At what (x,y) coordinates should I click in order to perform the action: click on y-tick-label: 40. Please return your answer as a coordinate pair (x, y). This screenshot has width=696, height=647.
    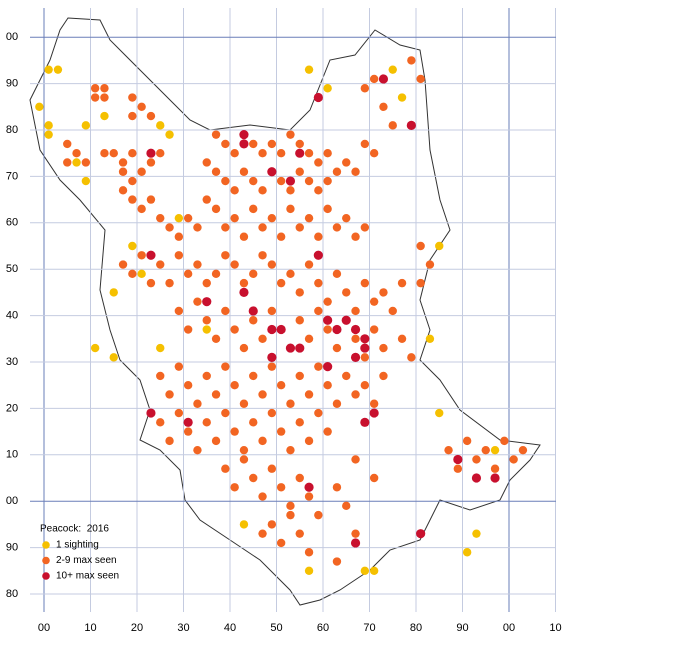
    Looking at the image, I should click on (12, 316).